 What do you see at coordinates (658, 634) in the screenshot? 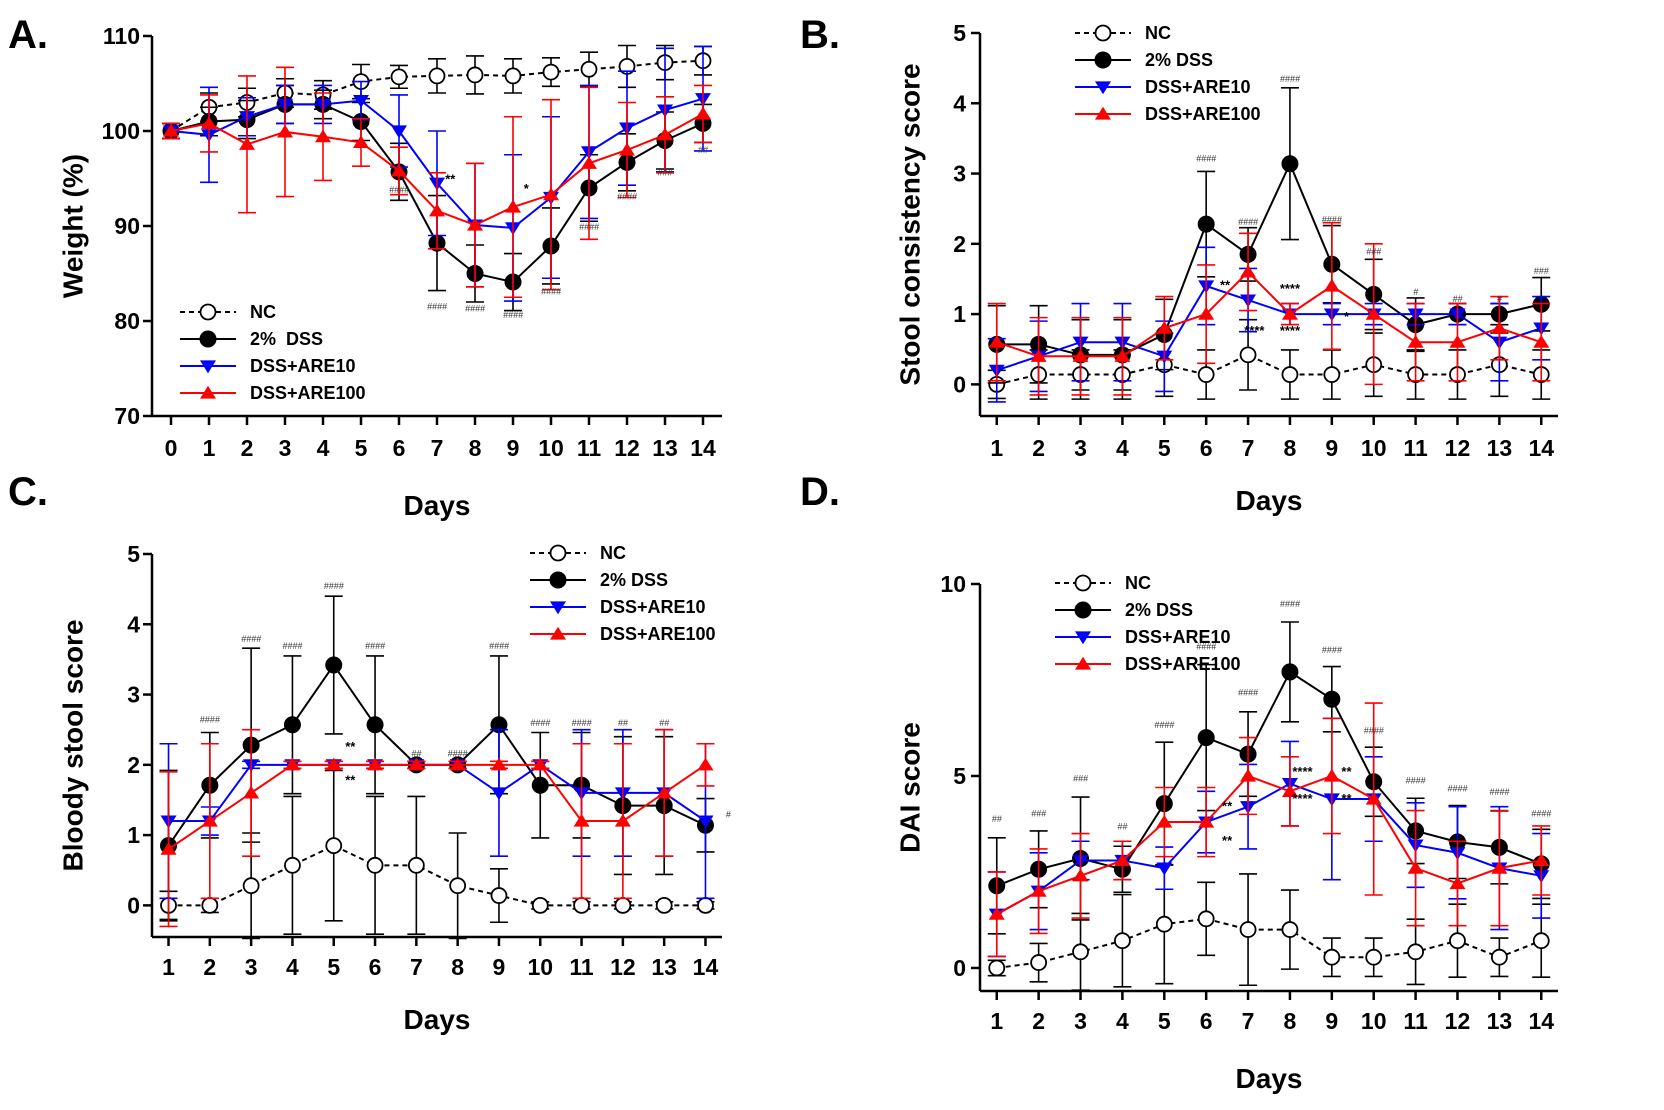
I see `legend-label: DSS+ARE100` at bounding box center [658, 634].